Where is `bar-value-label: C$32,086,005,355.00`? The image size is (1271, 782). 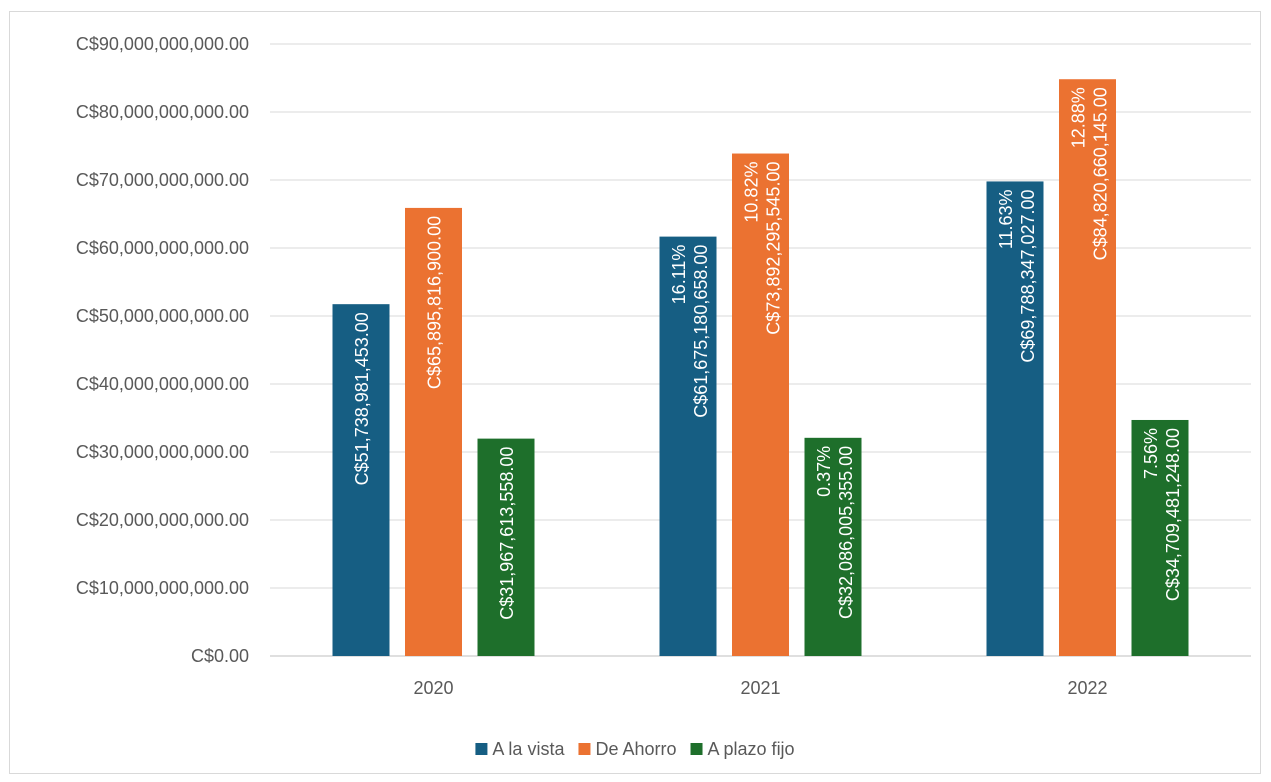 bar-value-label: C$32,086,005,355.00 is located at coordinates (846, 532).